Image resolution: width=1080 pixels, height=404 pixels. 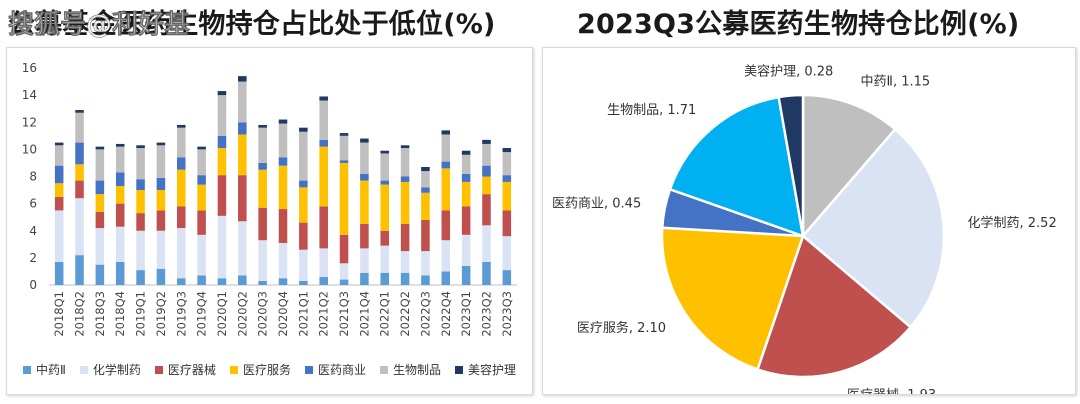 I want to click on legend-item: 中药Ⅱ, so click(x=44, y=369).